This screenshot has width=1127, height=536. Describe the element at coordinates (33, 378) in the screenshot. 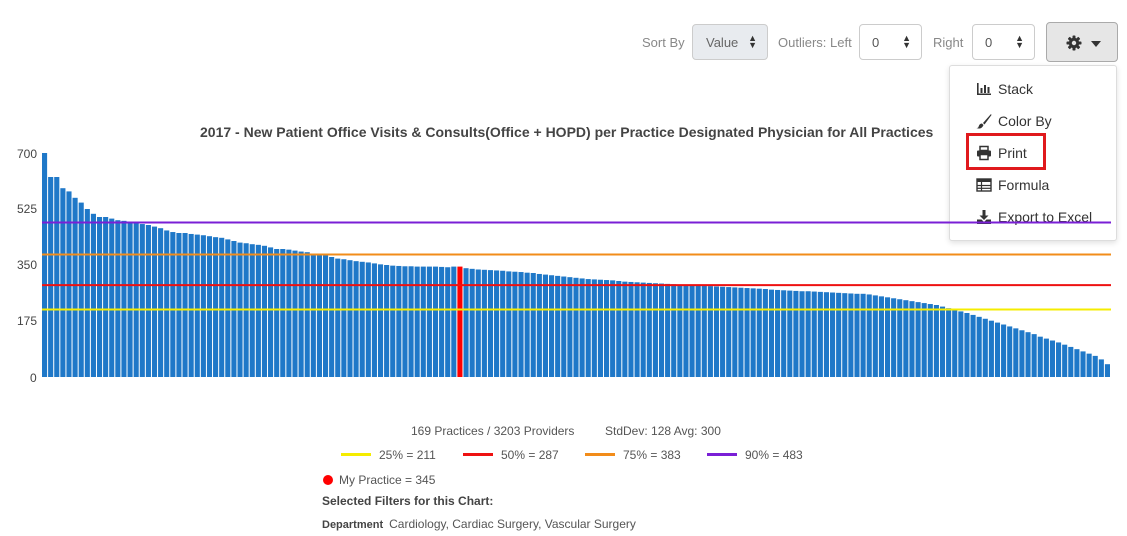

I see `y-tick-label: 0` at that location.